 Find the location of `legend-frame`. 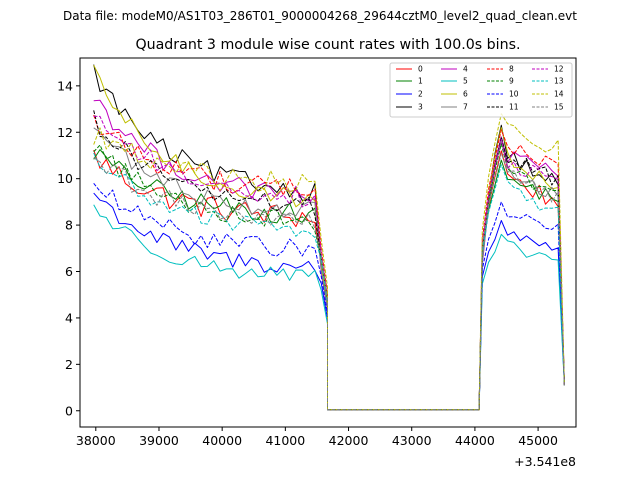

legend-frame is located at coordinates (481, 90).